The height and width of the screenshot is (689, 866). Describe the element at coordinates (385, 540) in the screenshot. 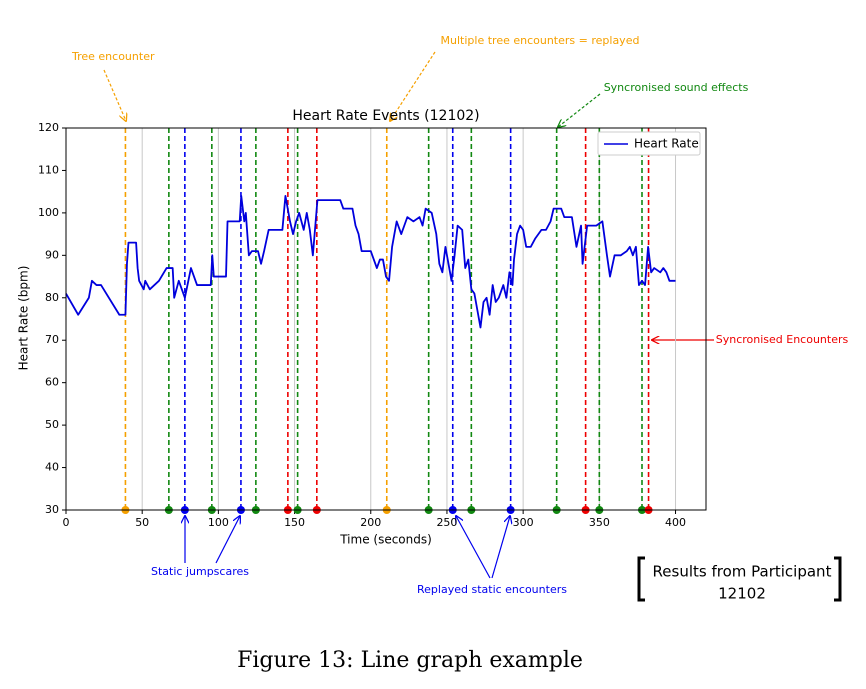

I see `x-axis-label: Time (seconds)` at that location.